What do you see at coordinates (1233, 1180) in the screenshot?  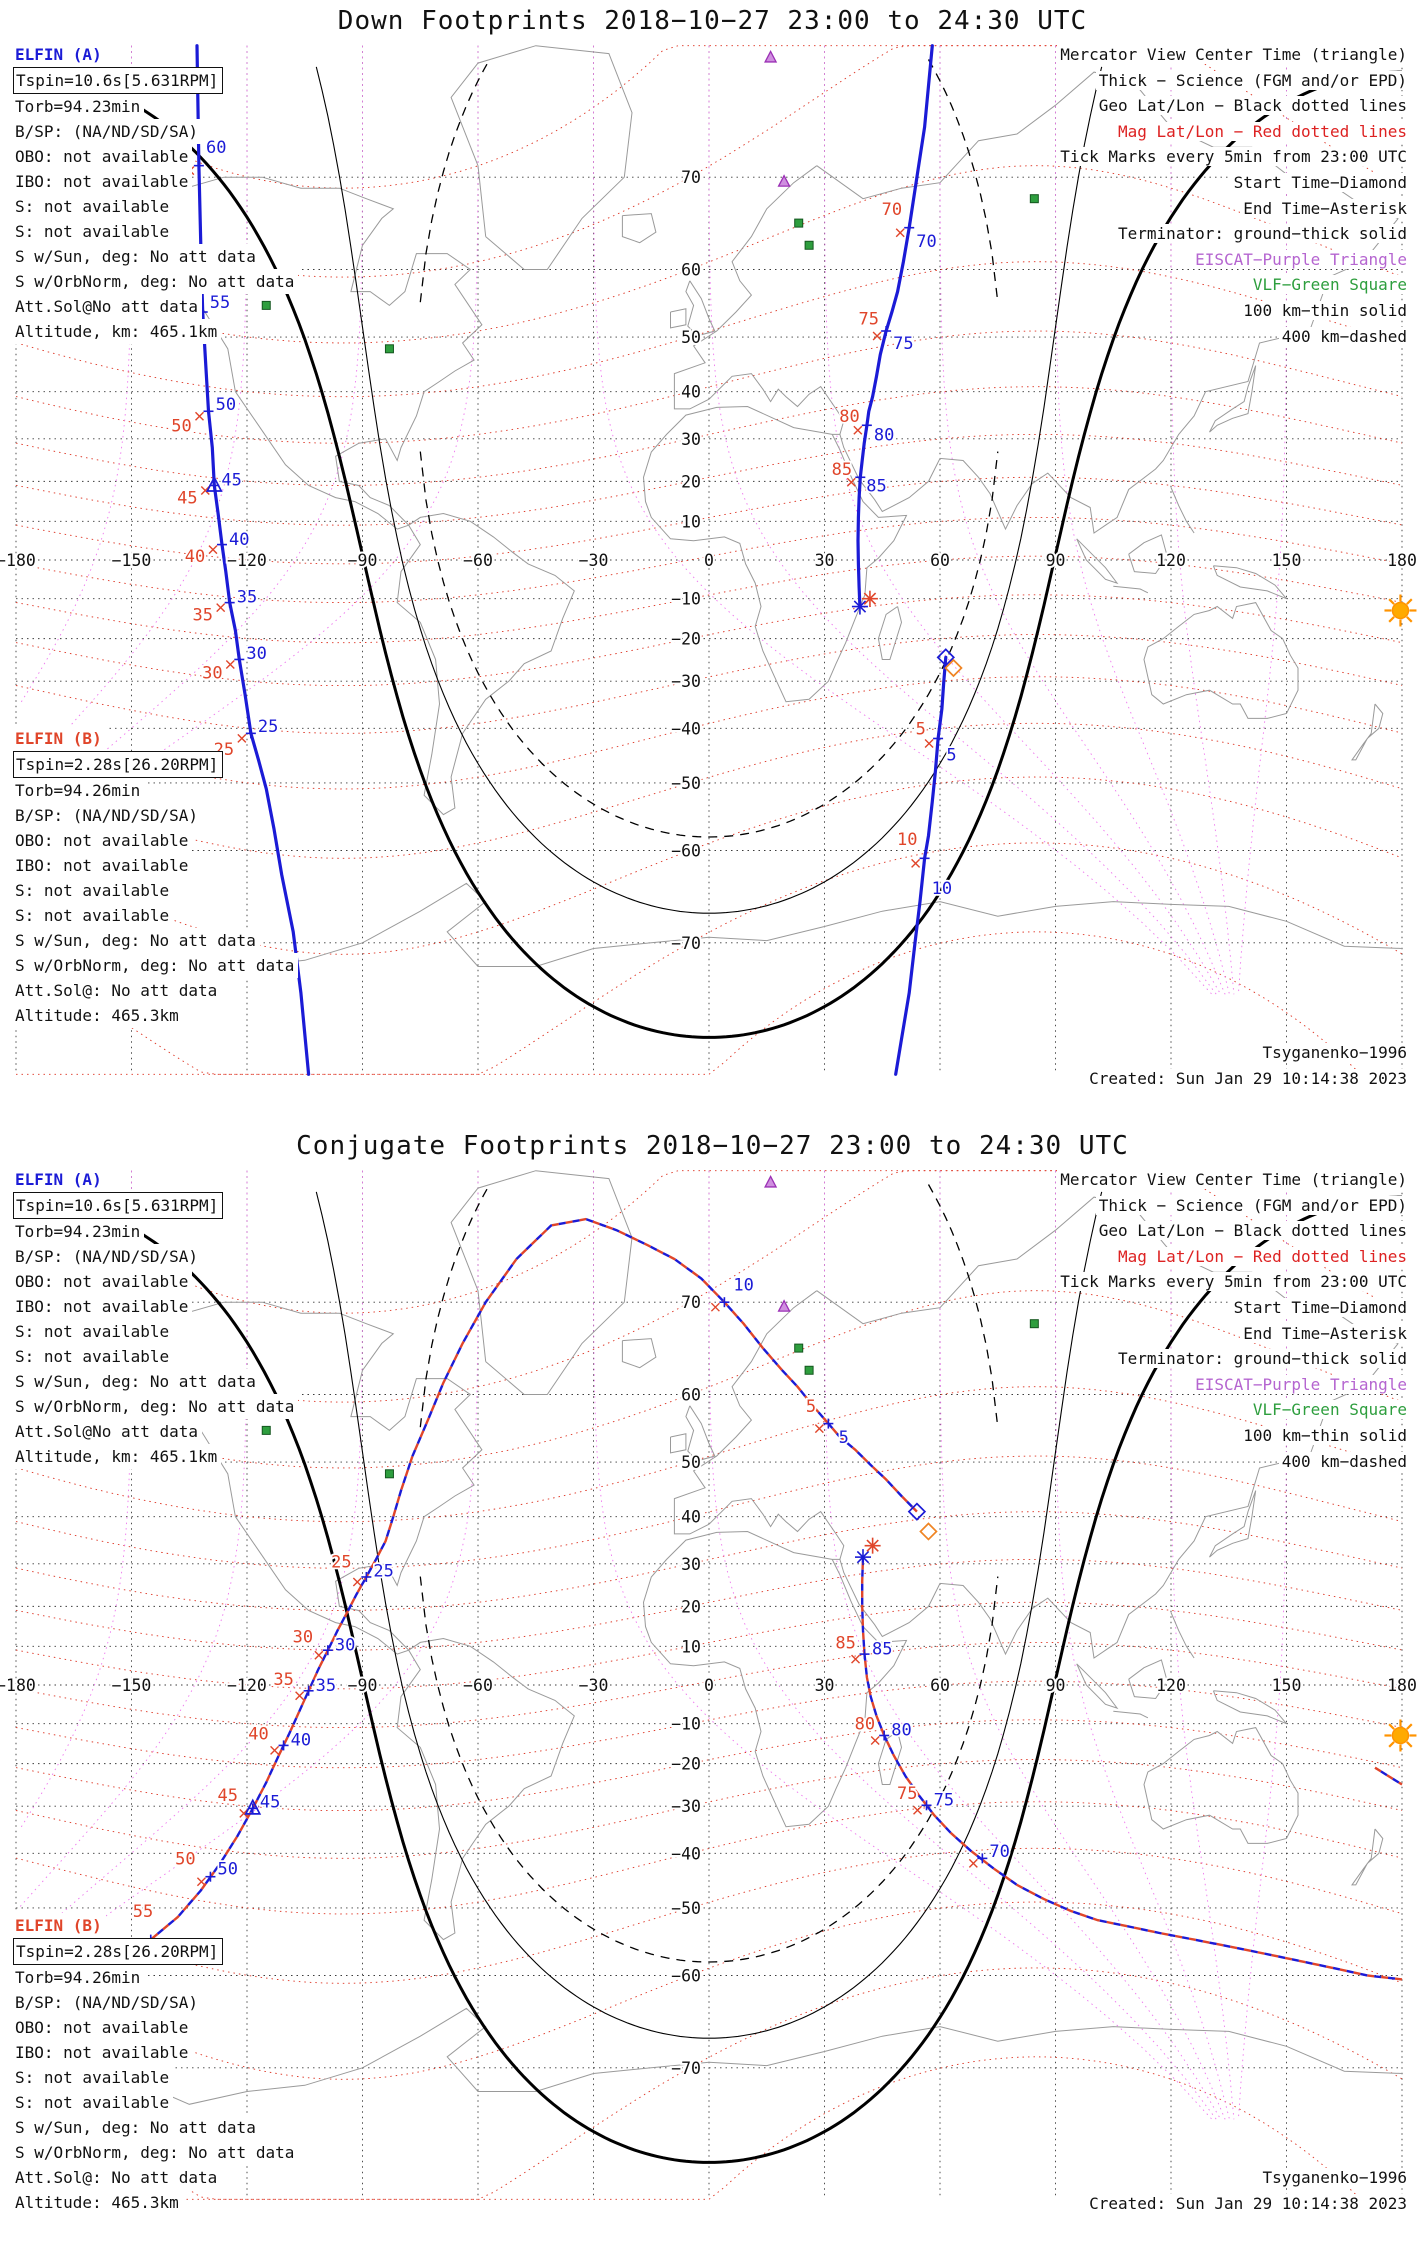 I see `legend-line: Mercator View Center Time (triangle)` at bounding box center [1233, 1180].